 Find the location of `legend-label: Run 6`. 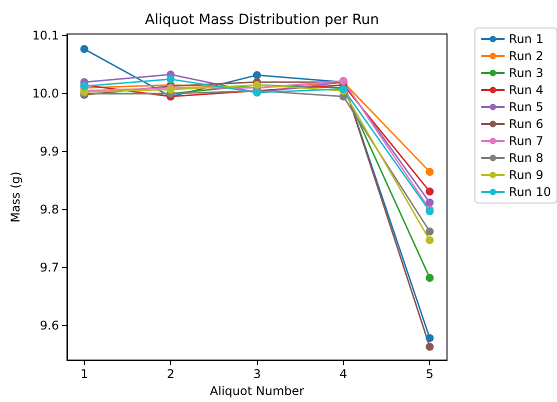

legend-label: Run 6 is located at coordinates (526, 124).